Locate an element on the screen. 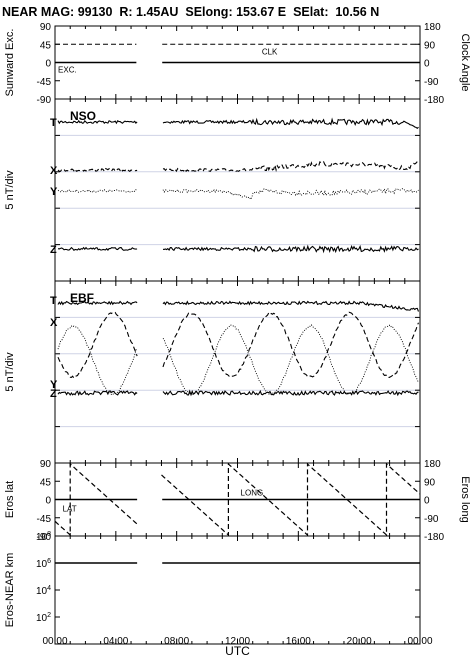 The image size is (474, 656). y-tick-label-left: 102 is located at coordinates (43, 618).